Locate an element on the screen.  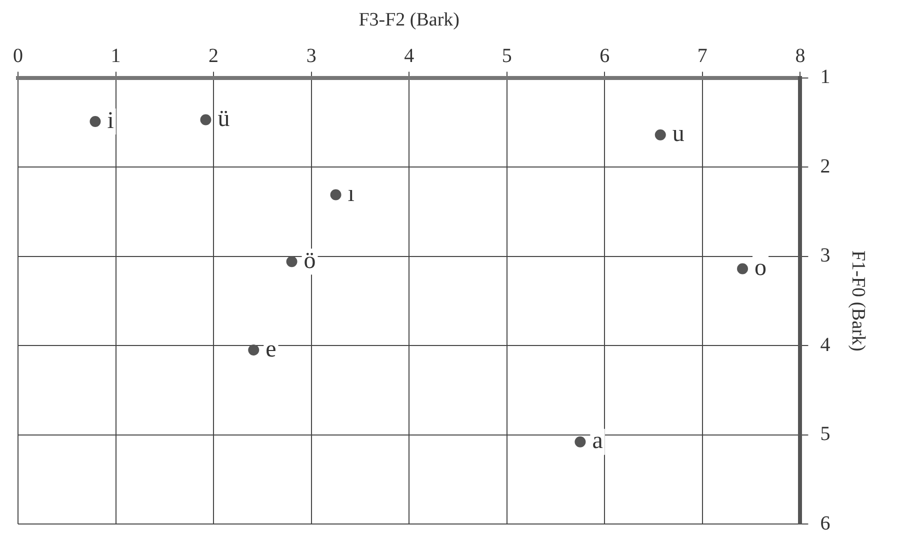
x-tick-label: 8 is located at coordinates (800, 56).